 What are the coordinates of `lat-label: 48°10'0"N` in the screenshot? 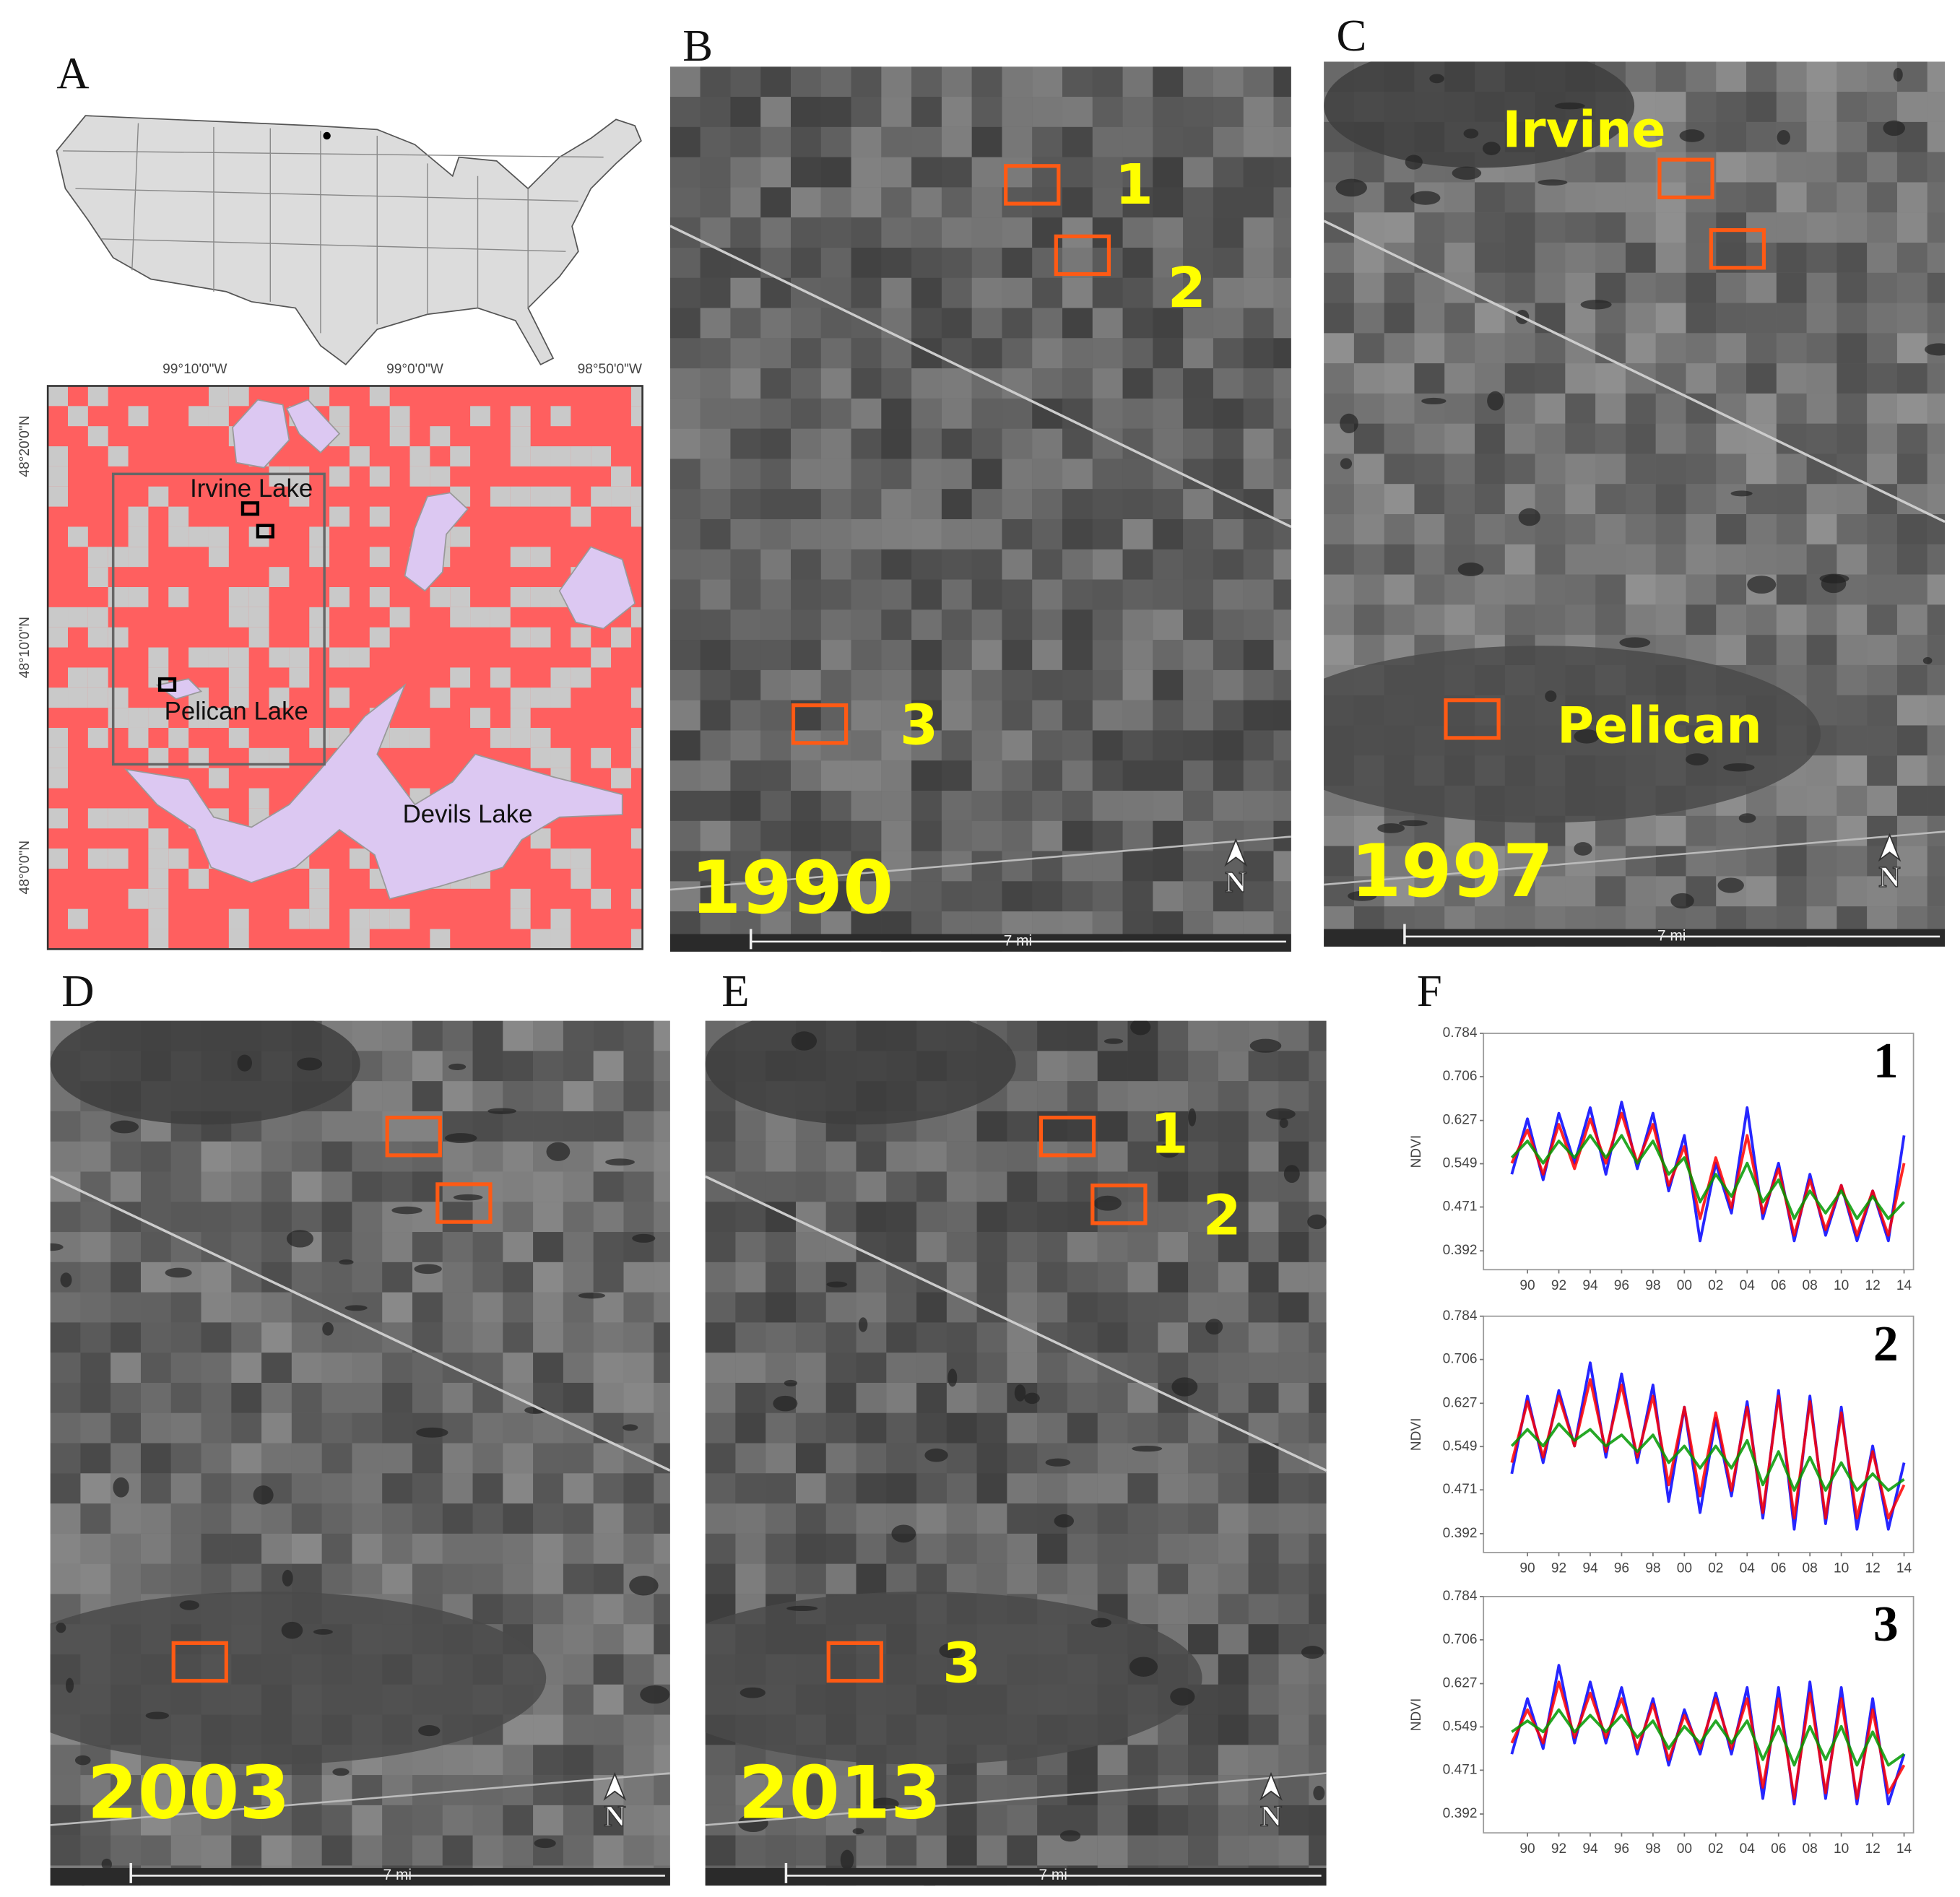 It's located at (25, 647).